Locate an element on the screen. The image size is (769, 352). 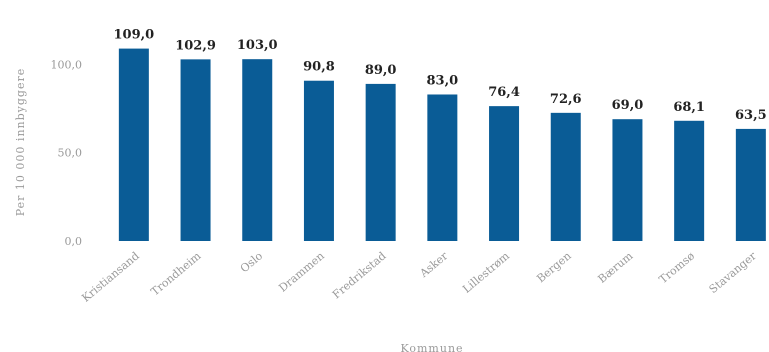
y-tick-label: 50,0 is located at coordinates (70, 153).